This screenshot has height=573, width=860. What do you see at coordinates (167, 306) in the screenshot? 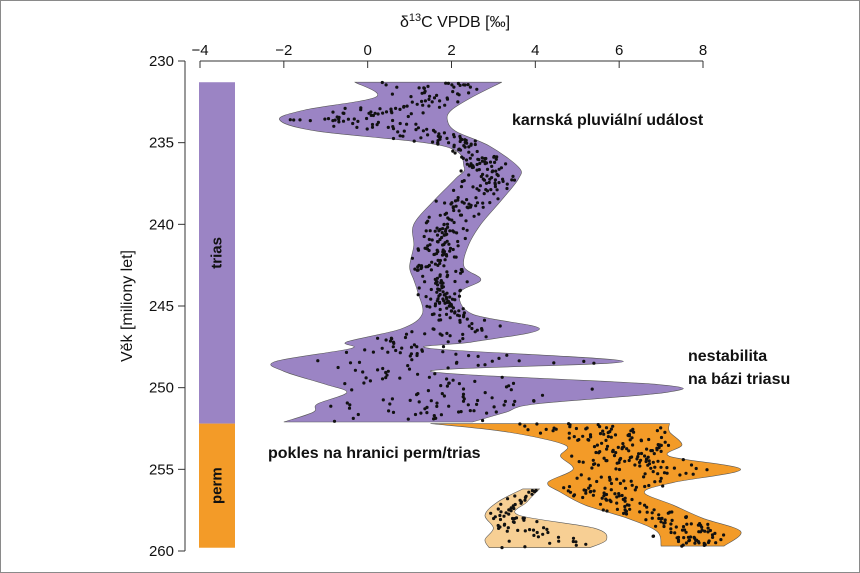
I see `y-ticks: 230 235 240 245 250 255 260` at bounding box center [167, 306].